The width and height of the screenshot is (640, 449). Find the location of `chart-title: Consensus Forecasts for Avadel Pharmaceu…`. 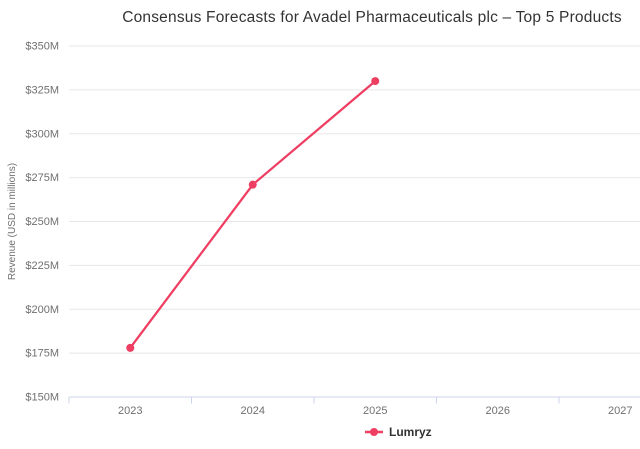

chart-title: Consensus Forecasts for Avadel Pharmaceu… is located at coordinates (372, 17).